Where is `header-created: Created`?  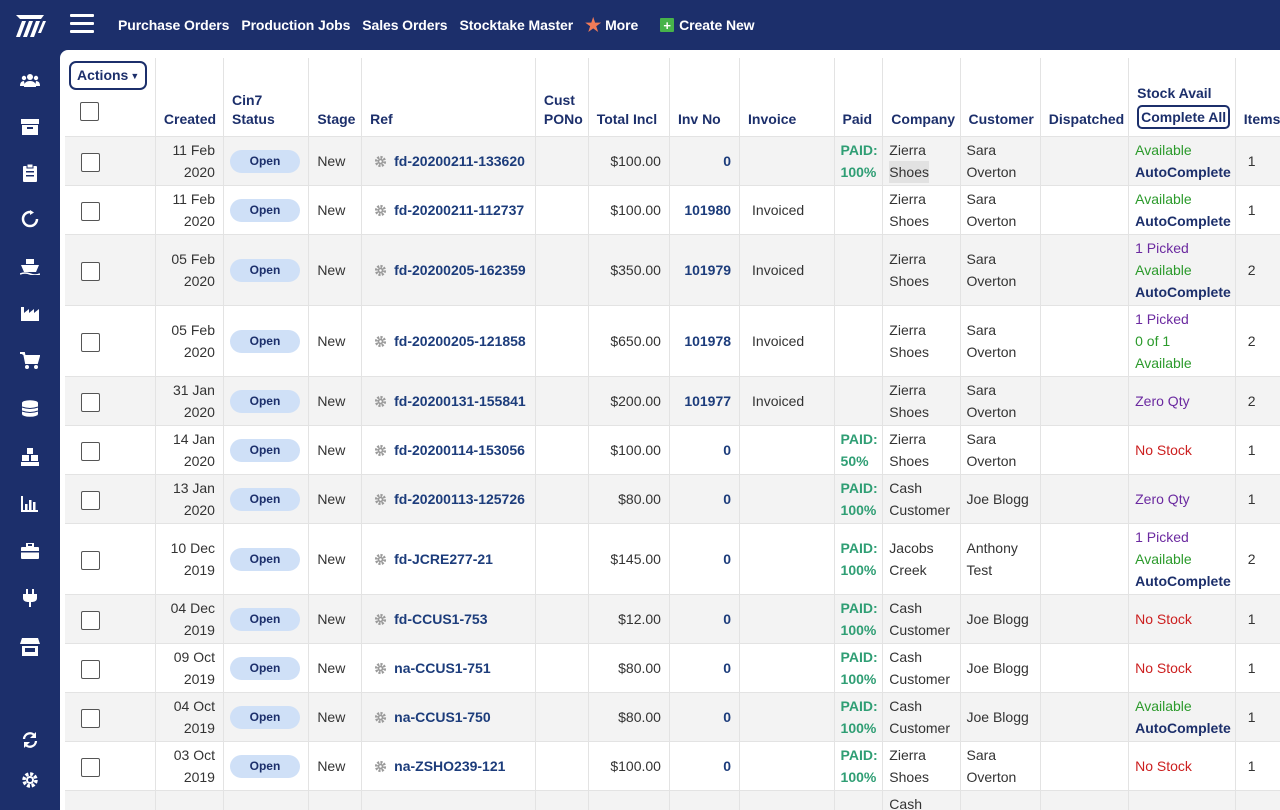 header-created: Created is located at coordinates (189, 97).